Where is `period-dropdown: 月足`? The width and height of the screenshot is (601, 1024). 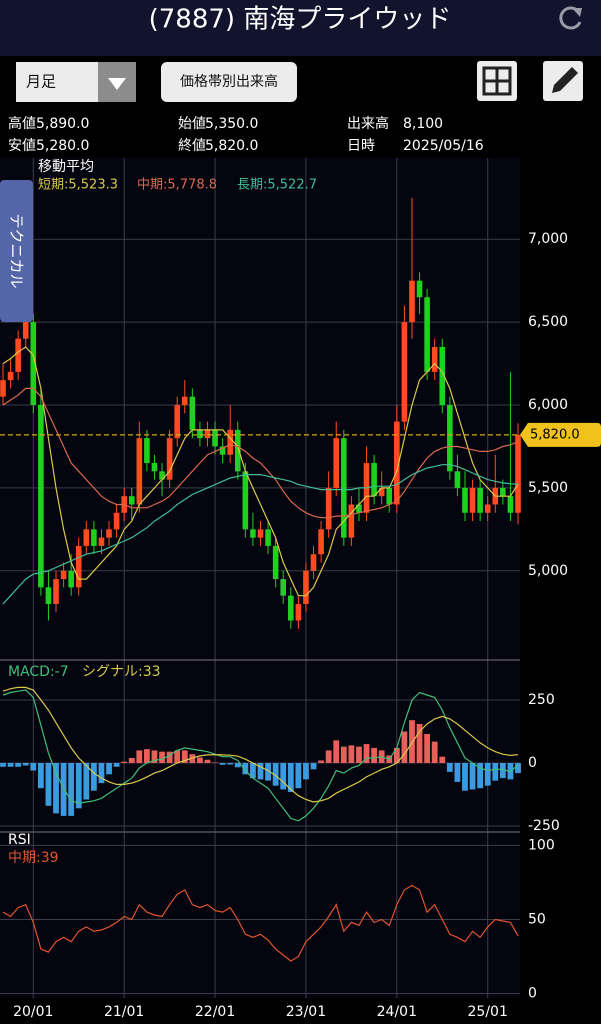 period-dropdown: 月足 is located at coordinates (76, 82).